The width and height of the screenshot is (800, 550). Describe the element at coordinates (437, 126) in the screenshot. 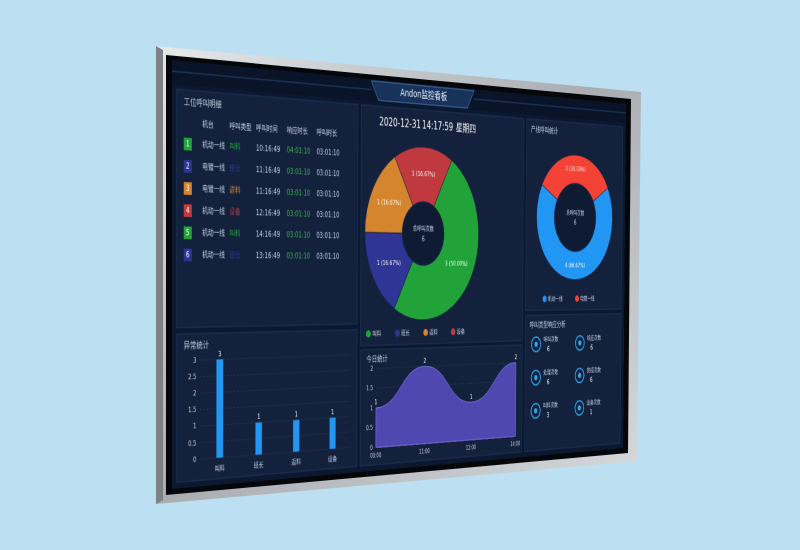

I see `time: 14:17:59` at that location.